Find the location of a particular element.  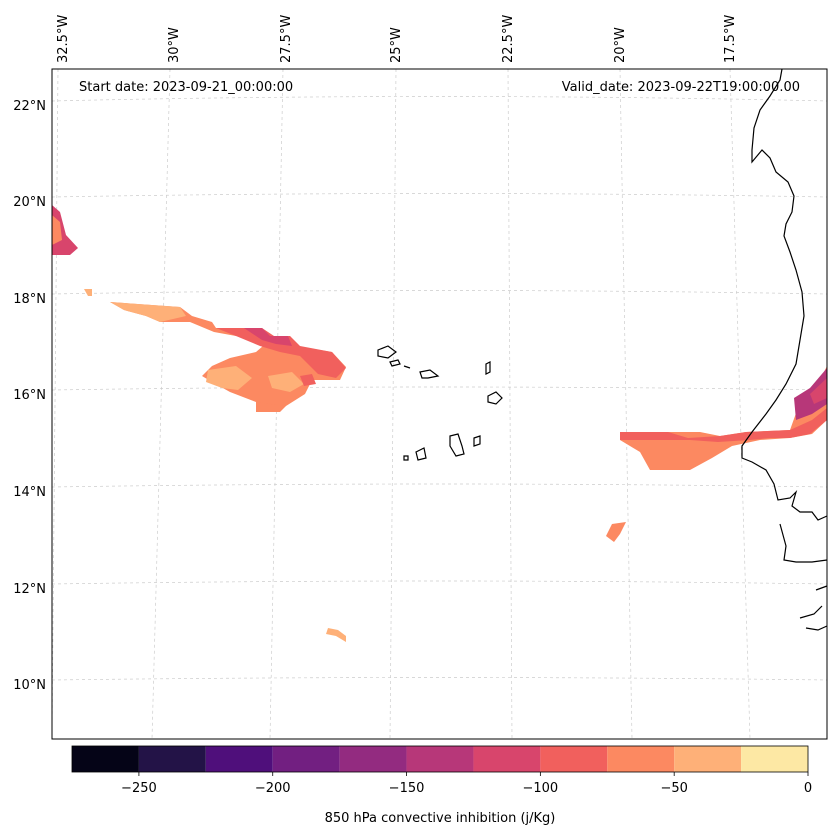

lat-label: 12°N is located at coordinates (29, 589).